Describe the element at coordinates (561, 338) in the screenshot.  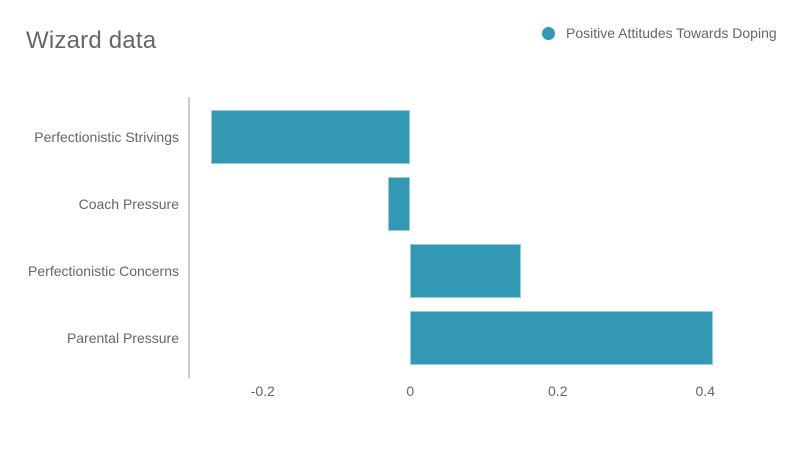
I see `bar-parental-pressure` at that location.